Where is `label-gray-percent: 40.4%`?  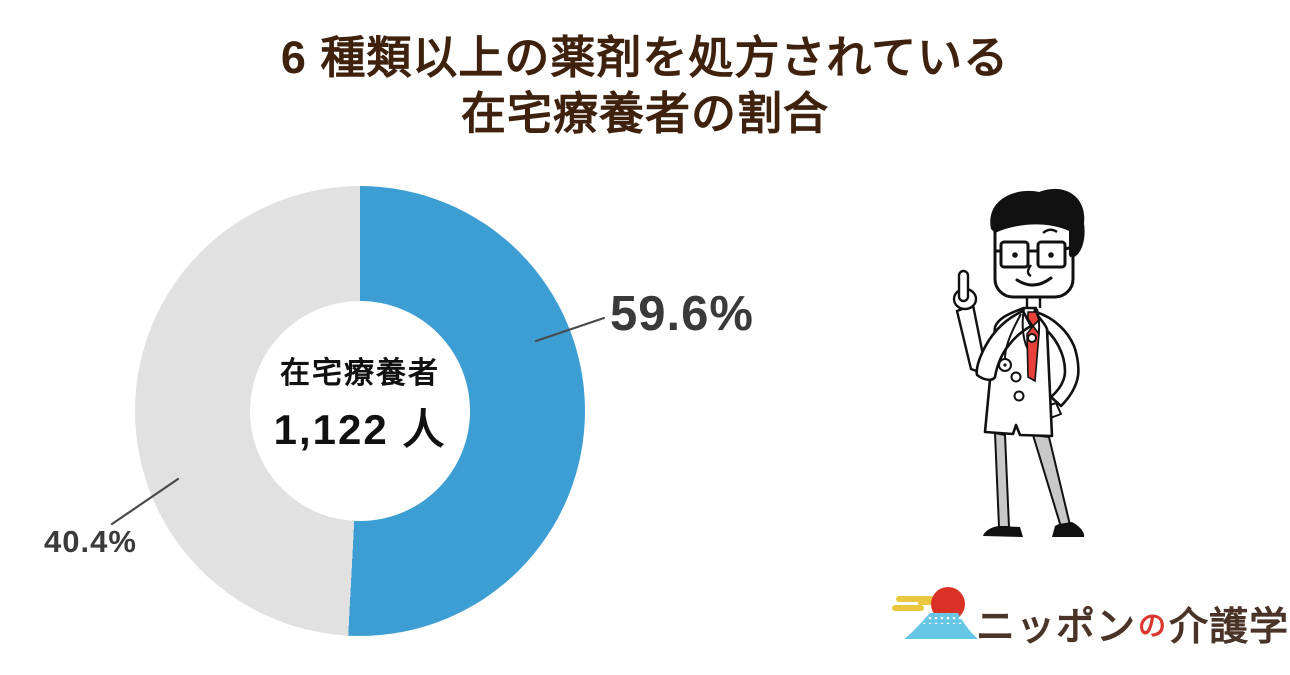 label-gray-percent: 40.4% is located at coordinates (90, 541).